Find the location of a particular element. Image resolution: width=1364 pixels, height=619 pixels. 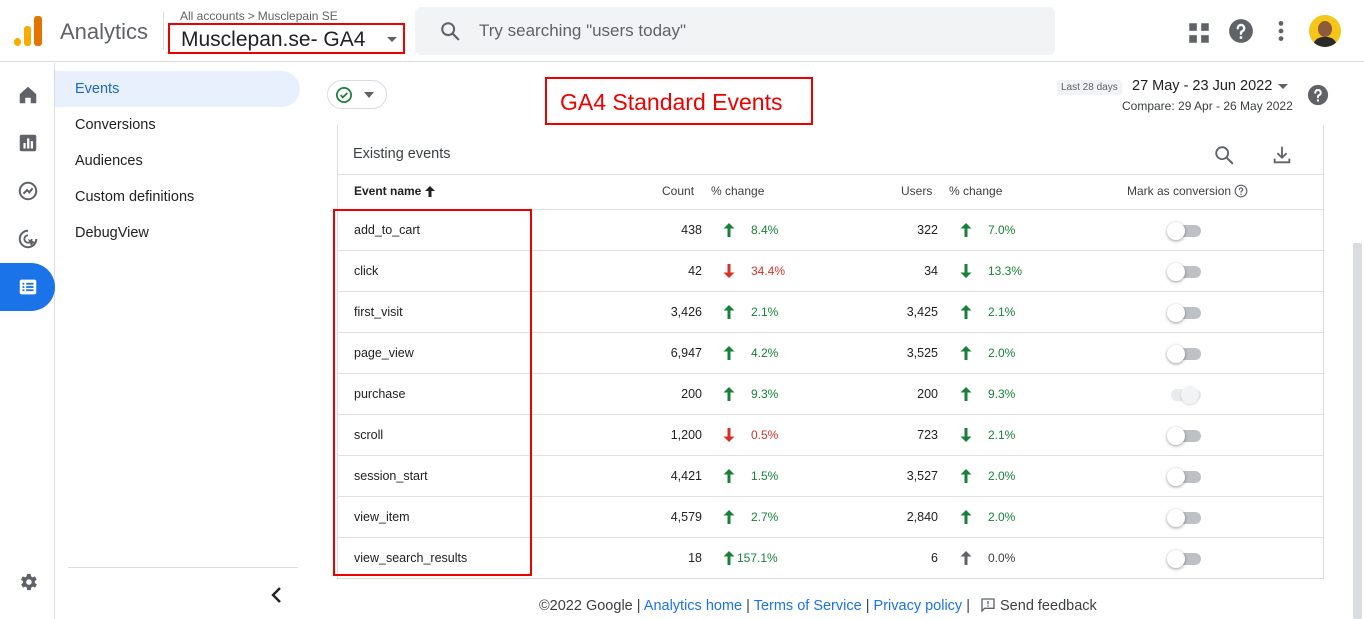

event-name-cell: view_search_results is located at coordinates (411, 558).